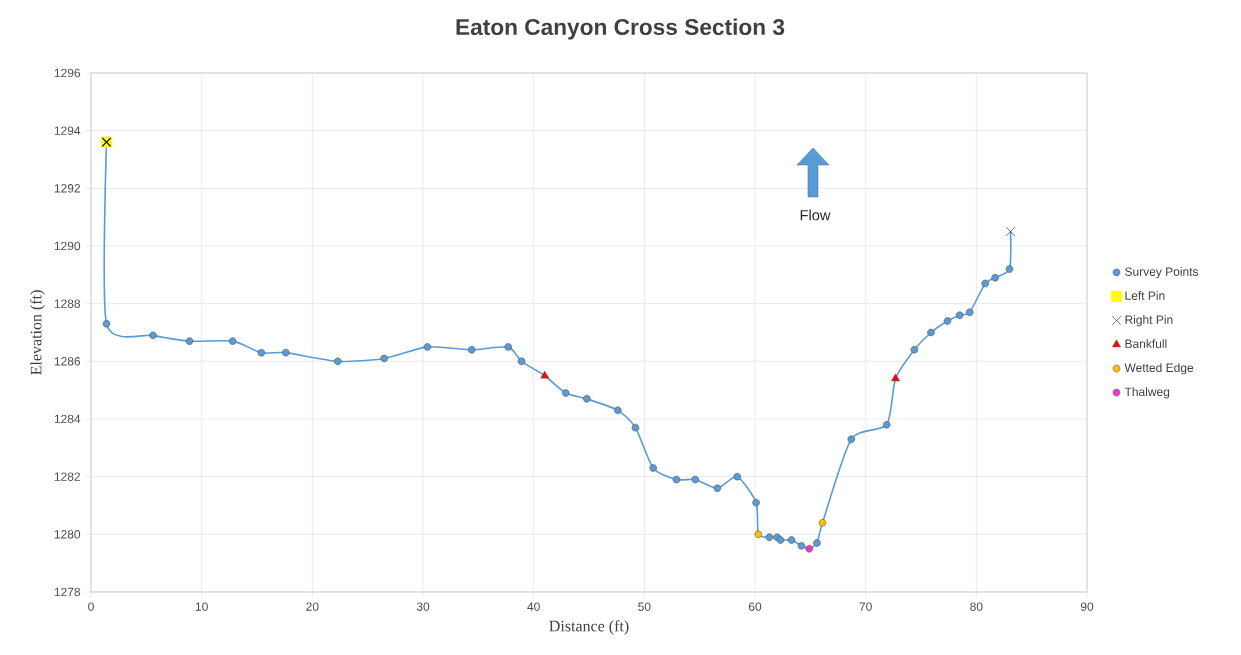 This screenshot has height=655, width=1241. I want to click on y-tick-label: 1280, so click(67, 534).